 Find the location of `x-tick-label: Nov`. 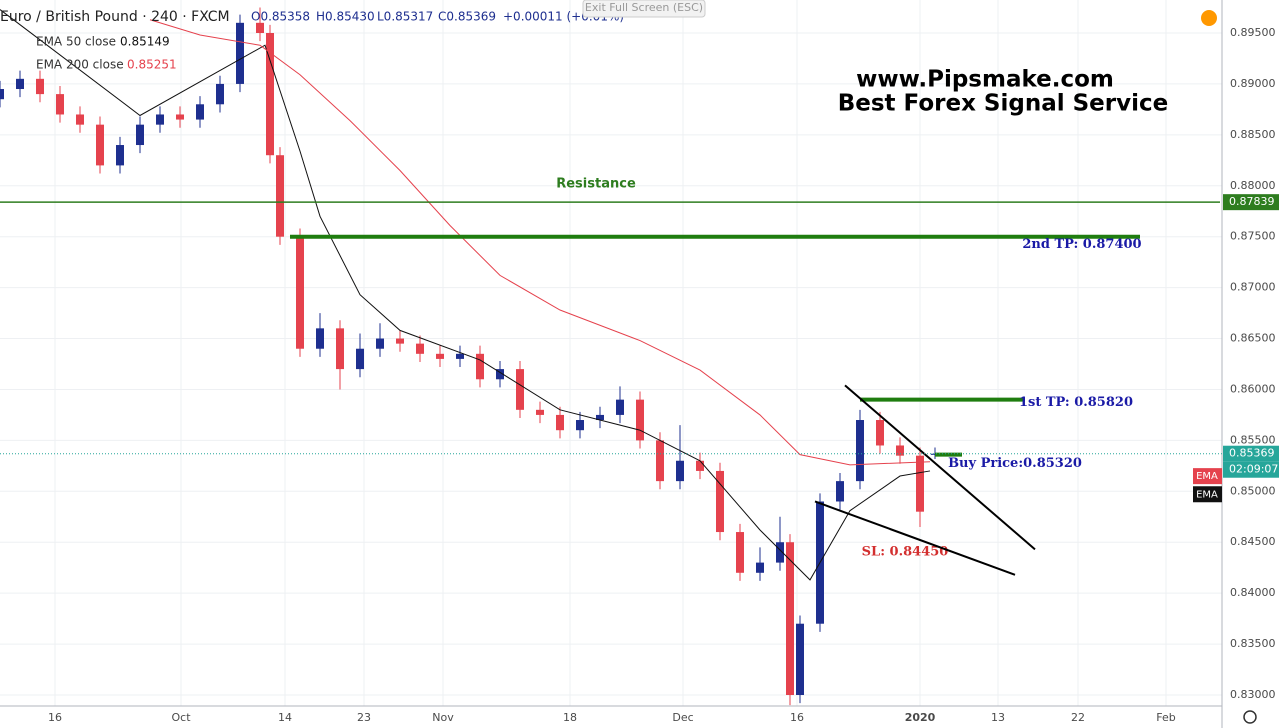

x-tick-label: Nov is located at coordinates (443, 717).